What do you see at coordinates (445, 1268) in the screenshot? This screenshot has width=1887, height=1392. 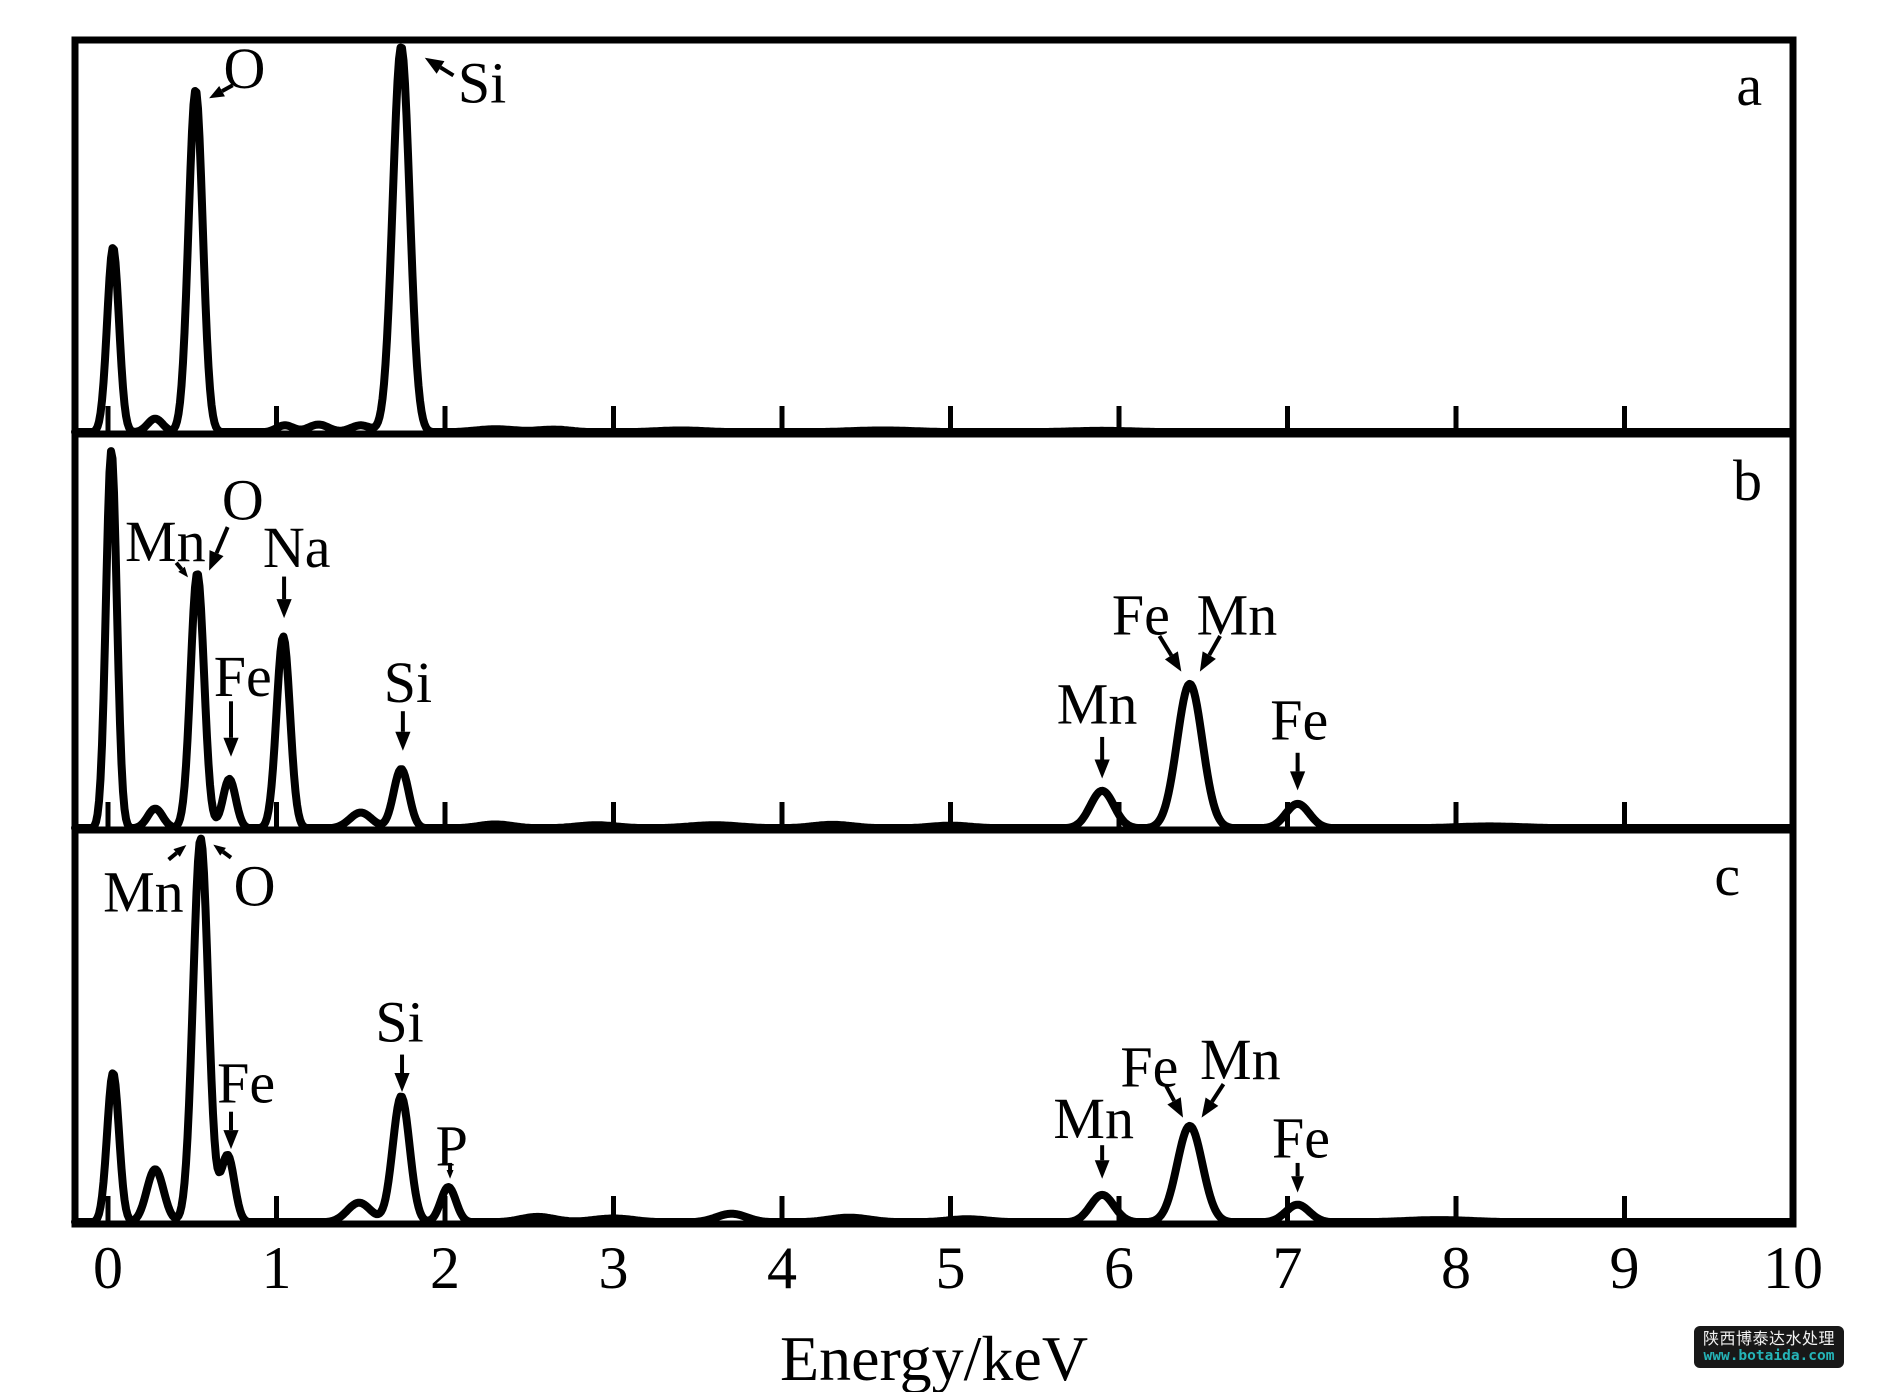 I see `x-tick-label-2: 2` at bounding box center [445, 1268].